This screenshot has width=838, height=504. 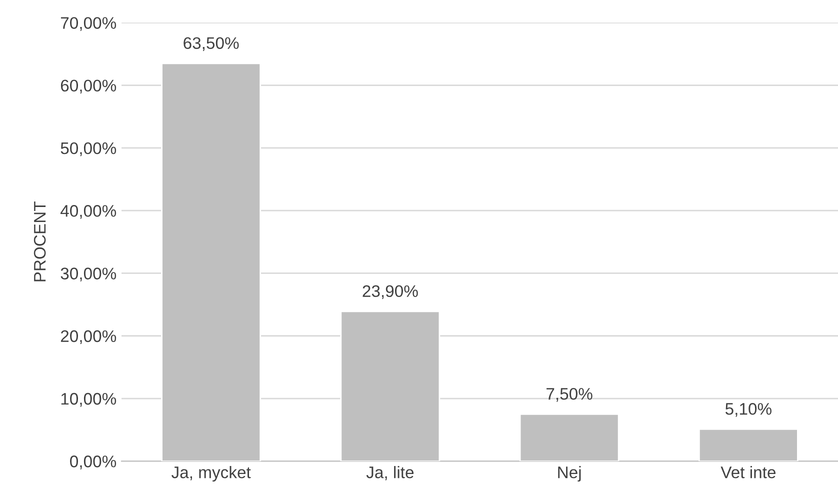 I want to click on data-label: 7,50%, so click(x=569, y=395).